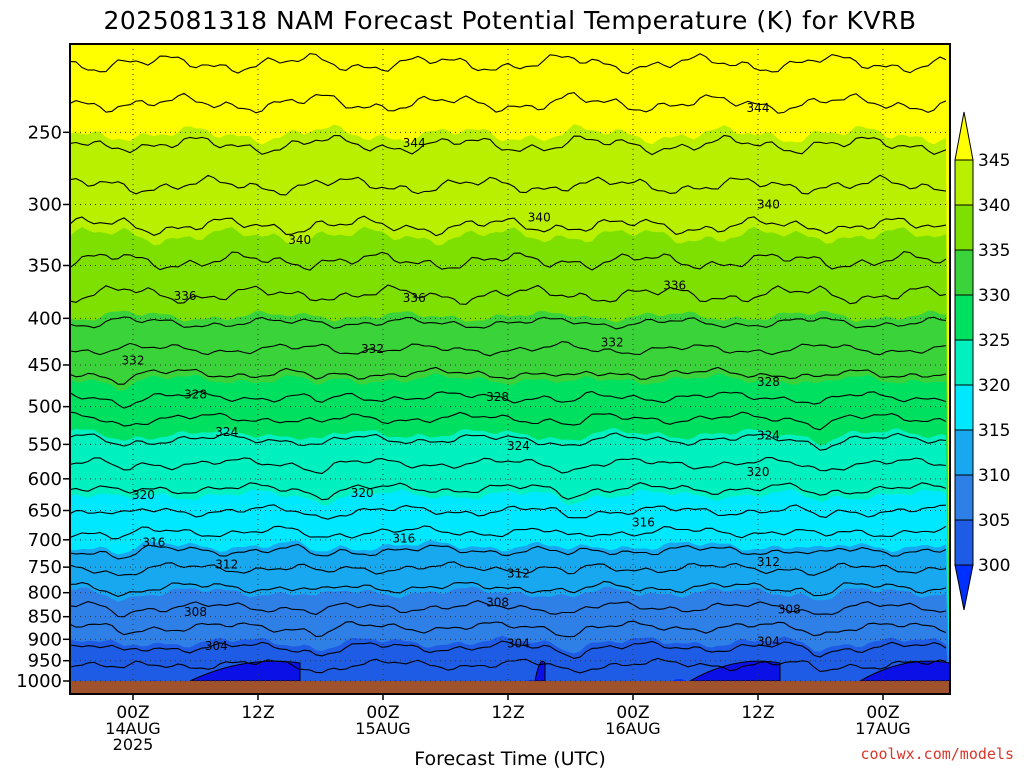 Image resolution: width=1024 pixels, height=768 pixels. What do you see at coordinates (994, 296) in the screenshot?
I see `colorbar-label: 330` at bounding box center [994, 296].